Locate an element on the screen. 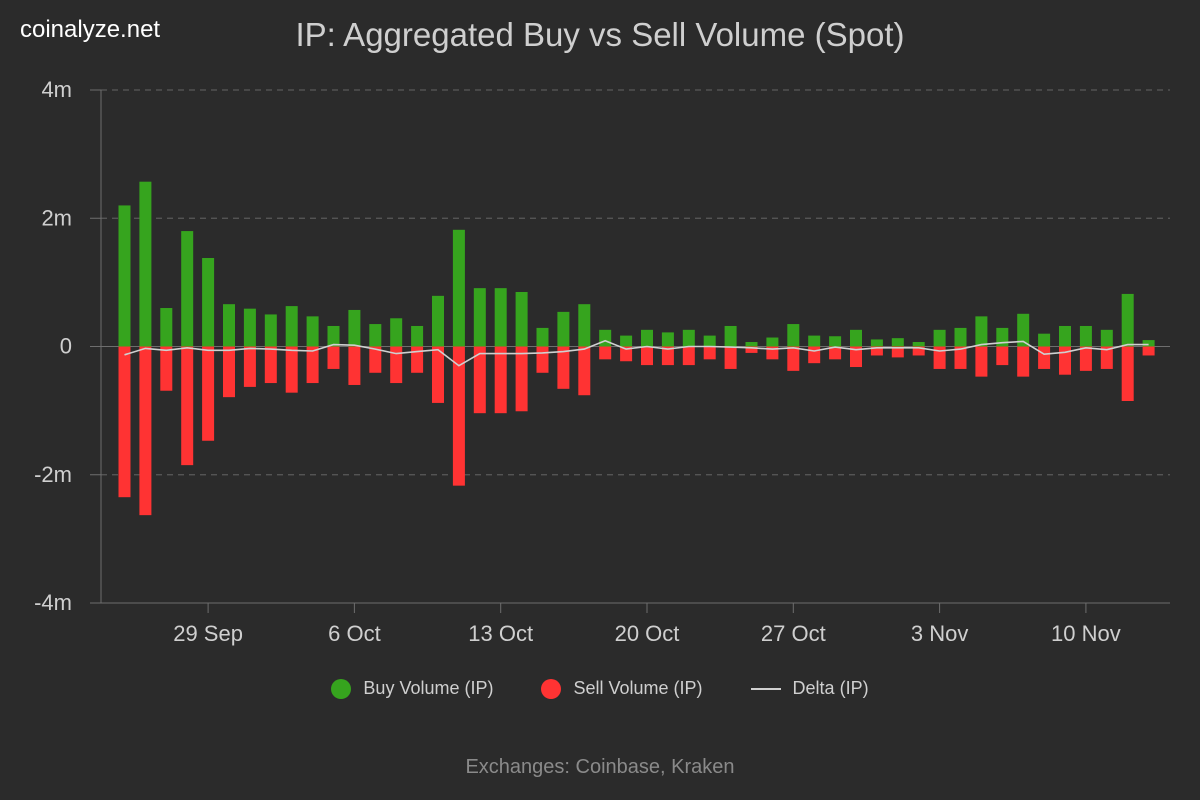  brand-logo: coinalyze.net is located at coordinates (90, 29).